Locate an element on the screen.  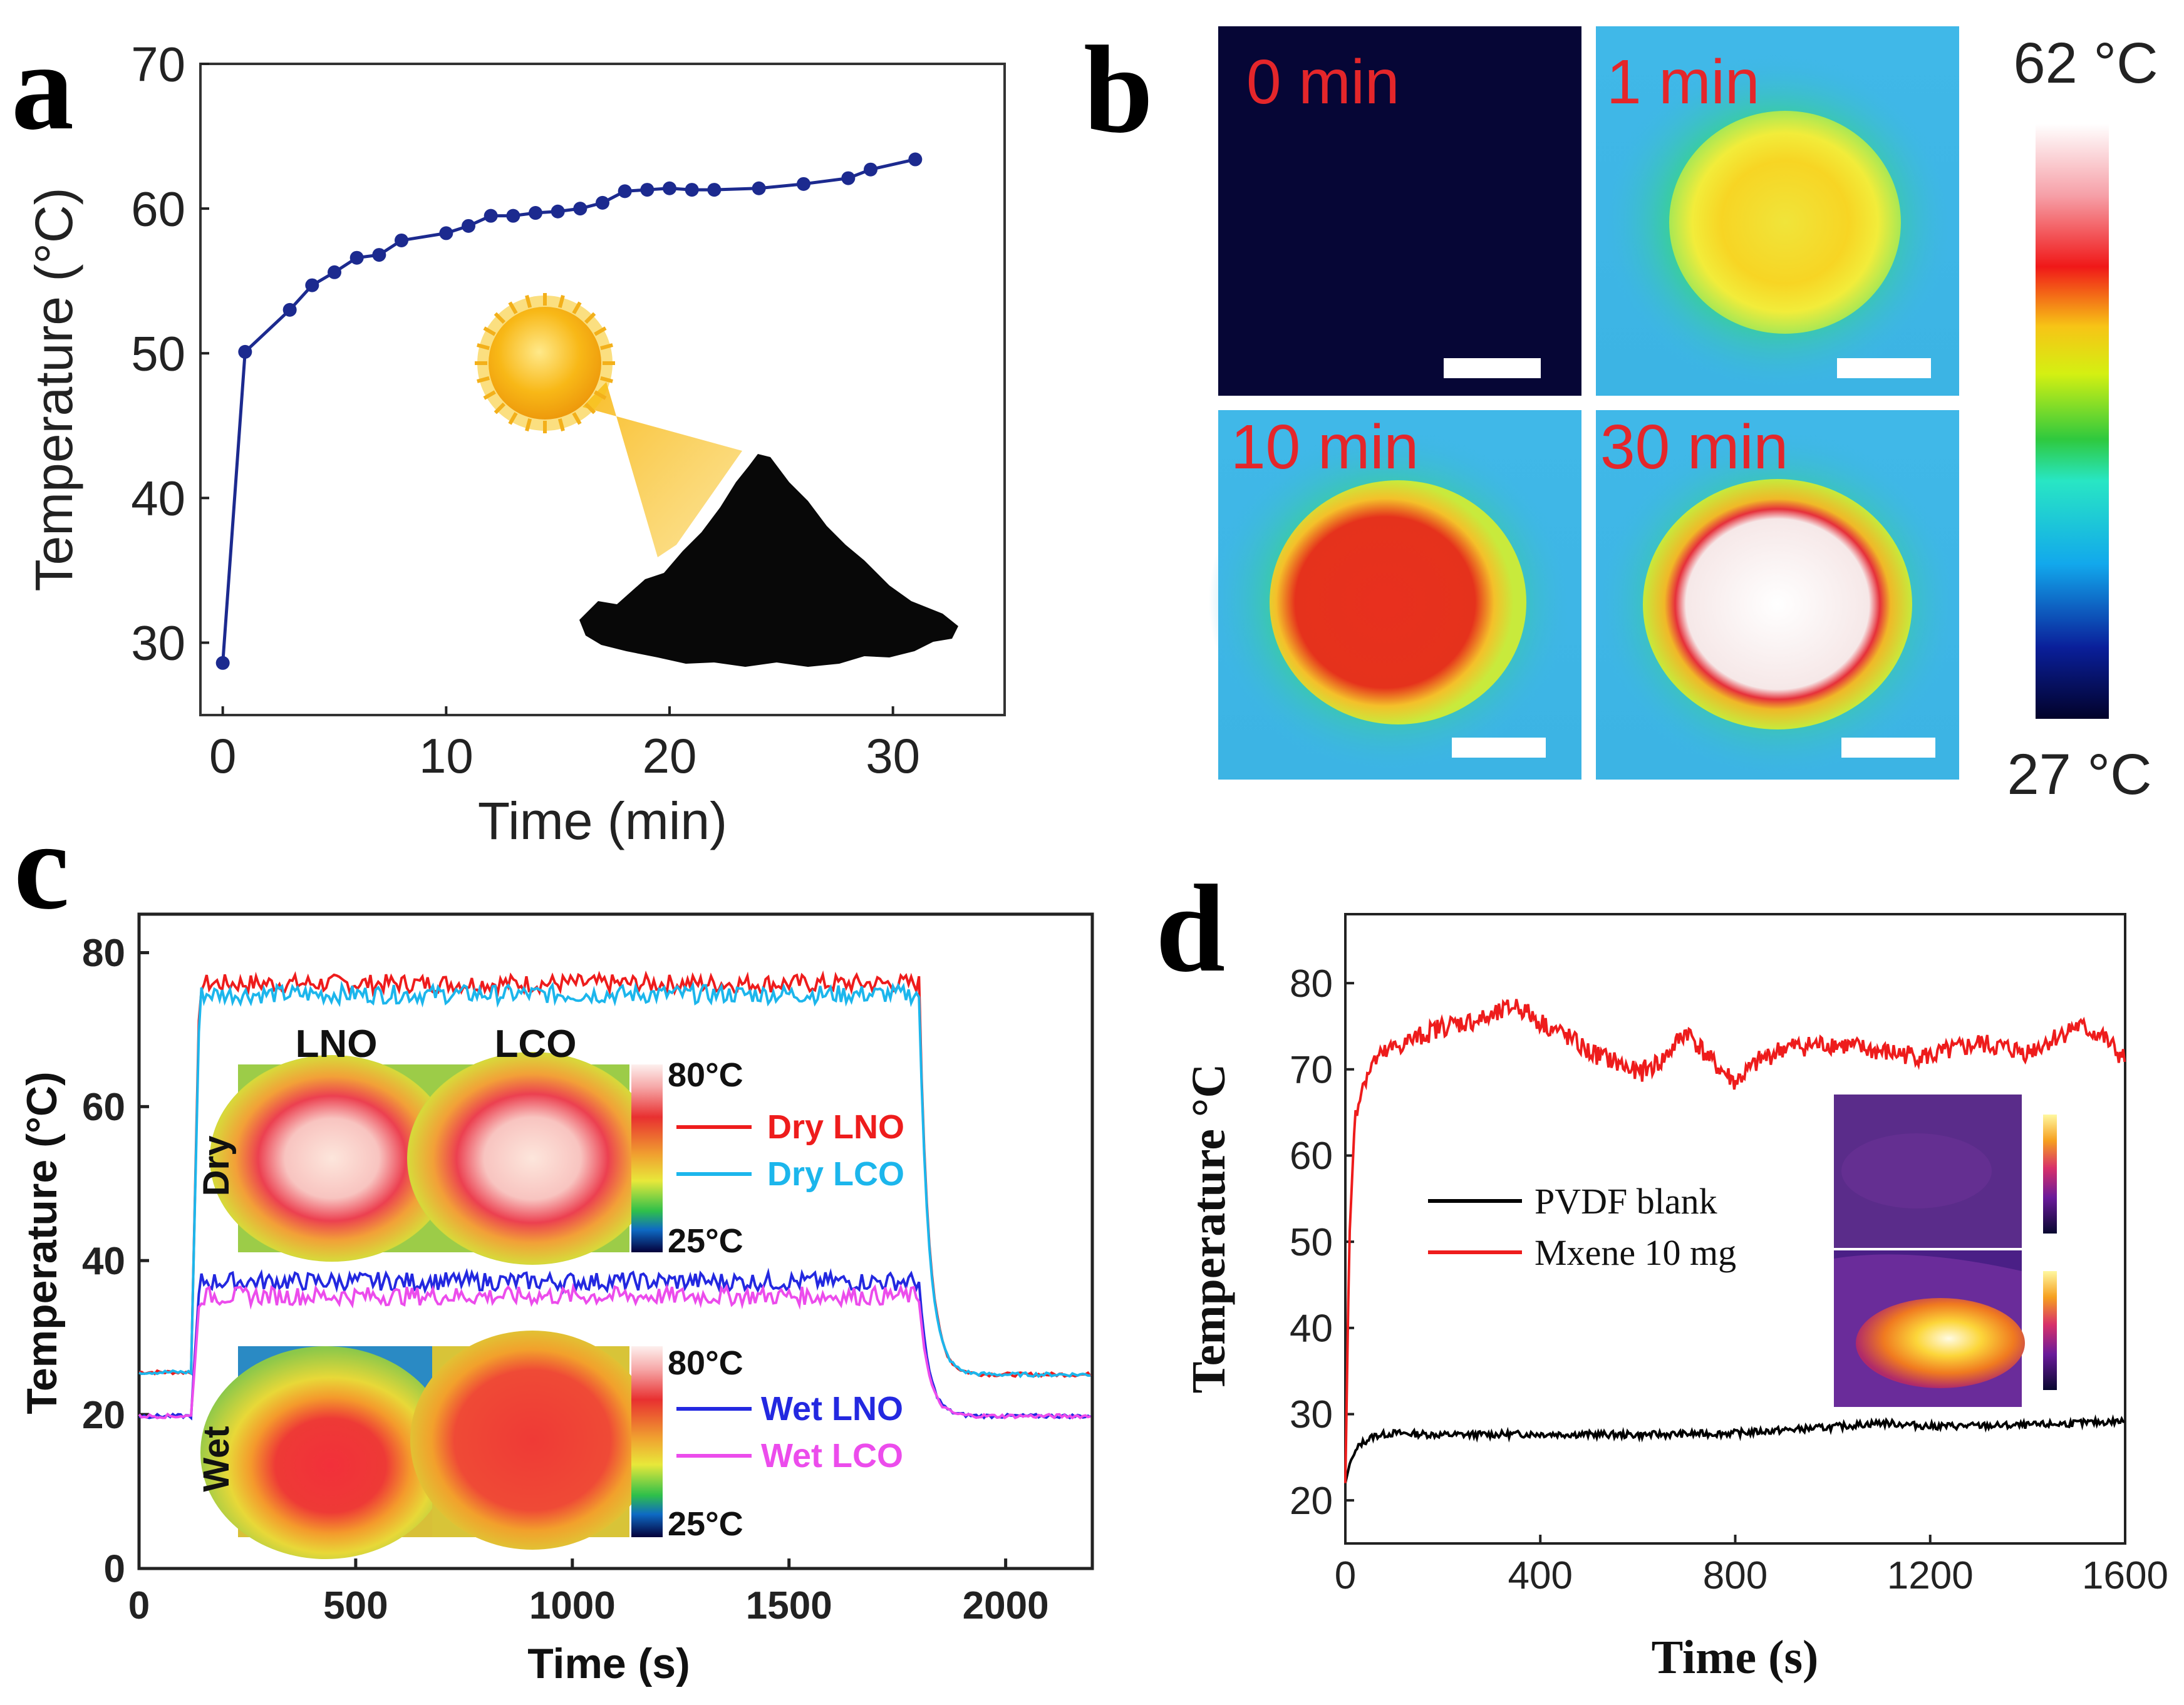
legend-label-wet-lco: Wet LCO is located at coordinates (832, 1456).